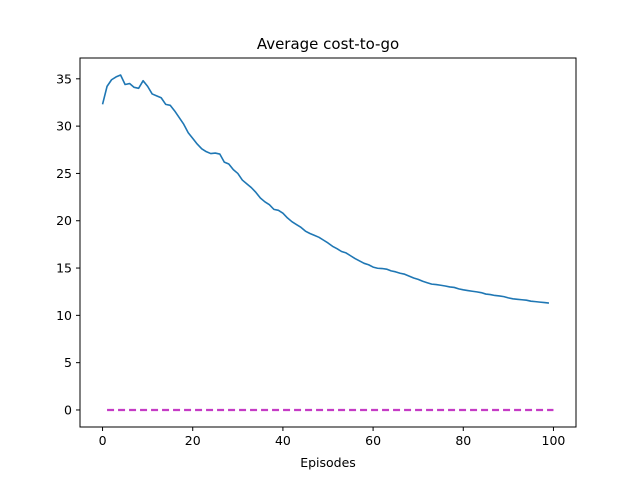 This screenshot has width=640, height=480. Describe the element at coordinates (328, 44) in the screenshot. I see `chart-title: Average cost-to-go` at that location.